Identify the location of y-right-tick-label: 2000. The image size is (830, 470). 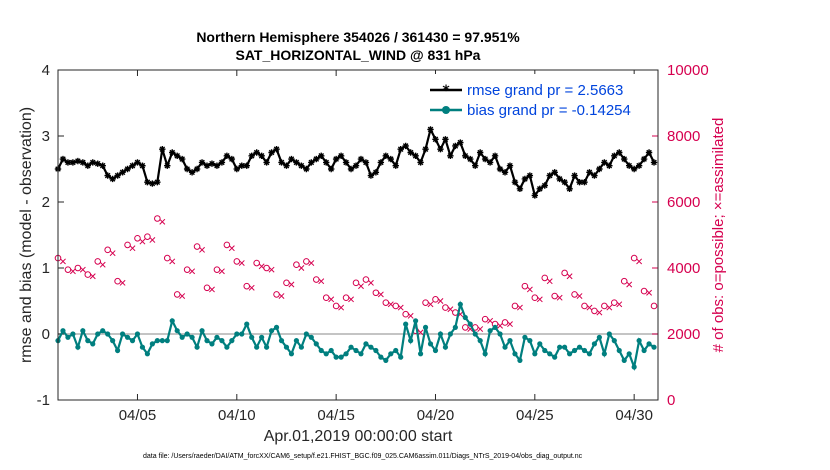
(683, 334).